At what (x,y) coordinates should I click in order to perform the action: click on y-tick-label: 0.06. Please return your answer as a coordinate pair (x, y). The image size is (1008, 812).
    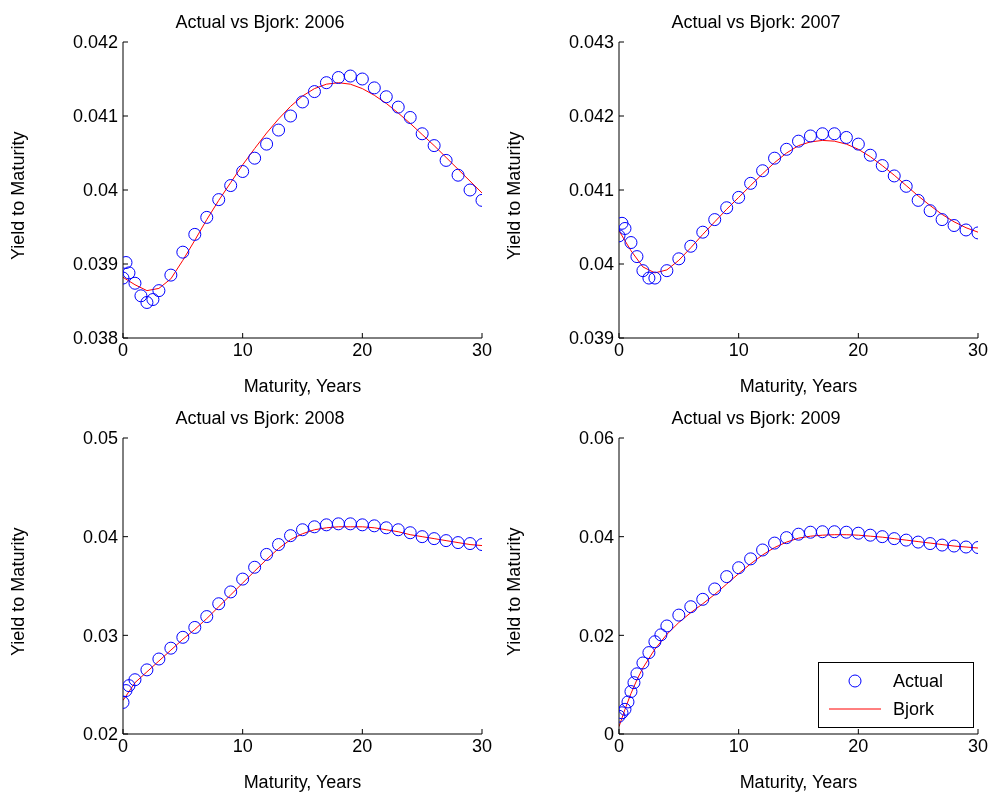
    Looking at the image, I should click on (596, 438).